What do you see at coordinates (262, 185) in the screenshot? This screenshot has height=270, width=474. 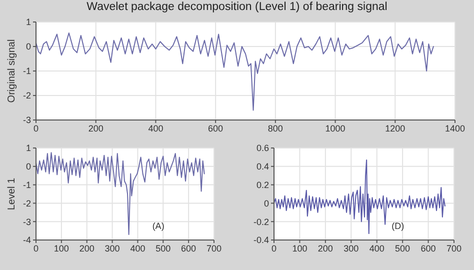 I see `y-tick-label: 0.2` at bounding box center [262, 185].